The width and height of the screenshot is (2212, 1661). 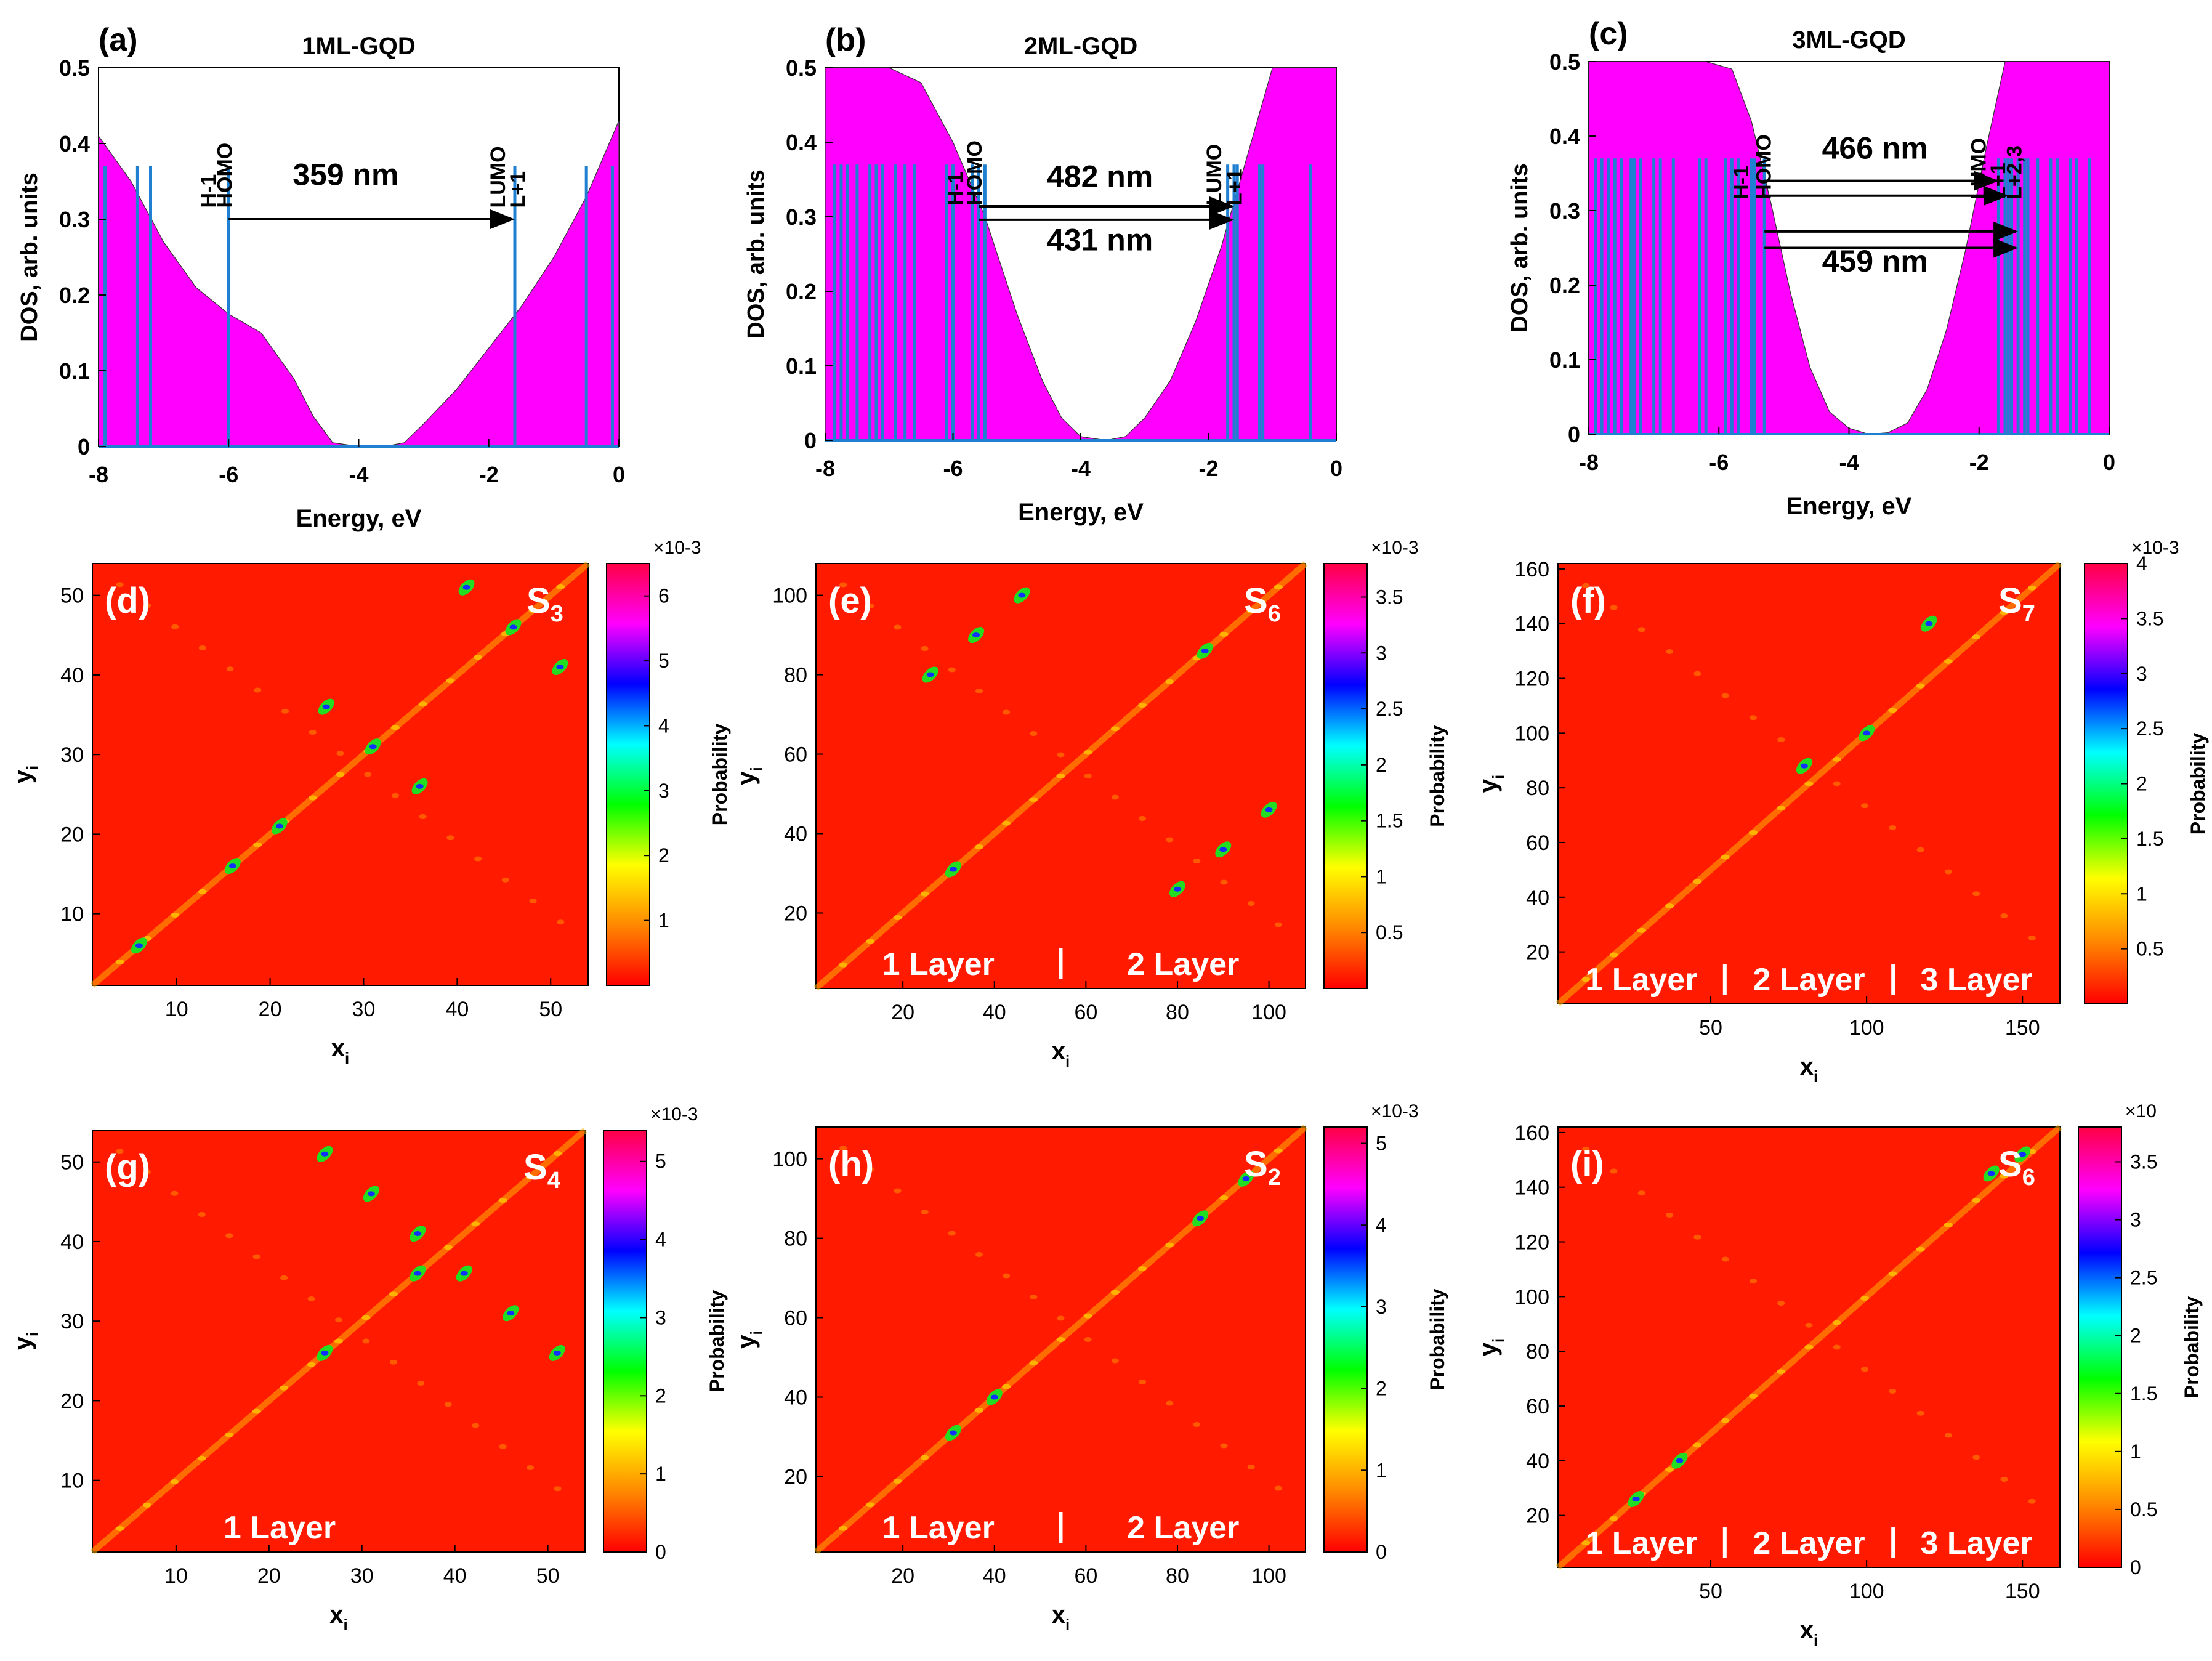 What do you see at coordinates (364, 1009) in the screenshot?
I see `x-tick-label: 30` at bounding box center [364, 1009].